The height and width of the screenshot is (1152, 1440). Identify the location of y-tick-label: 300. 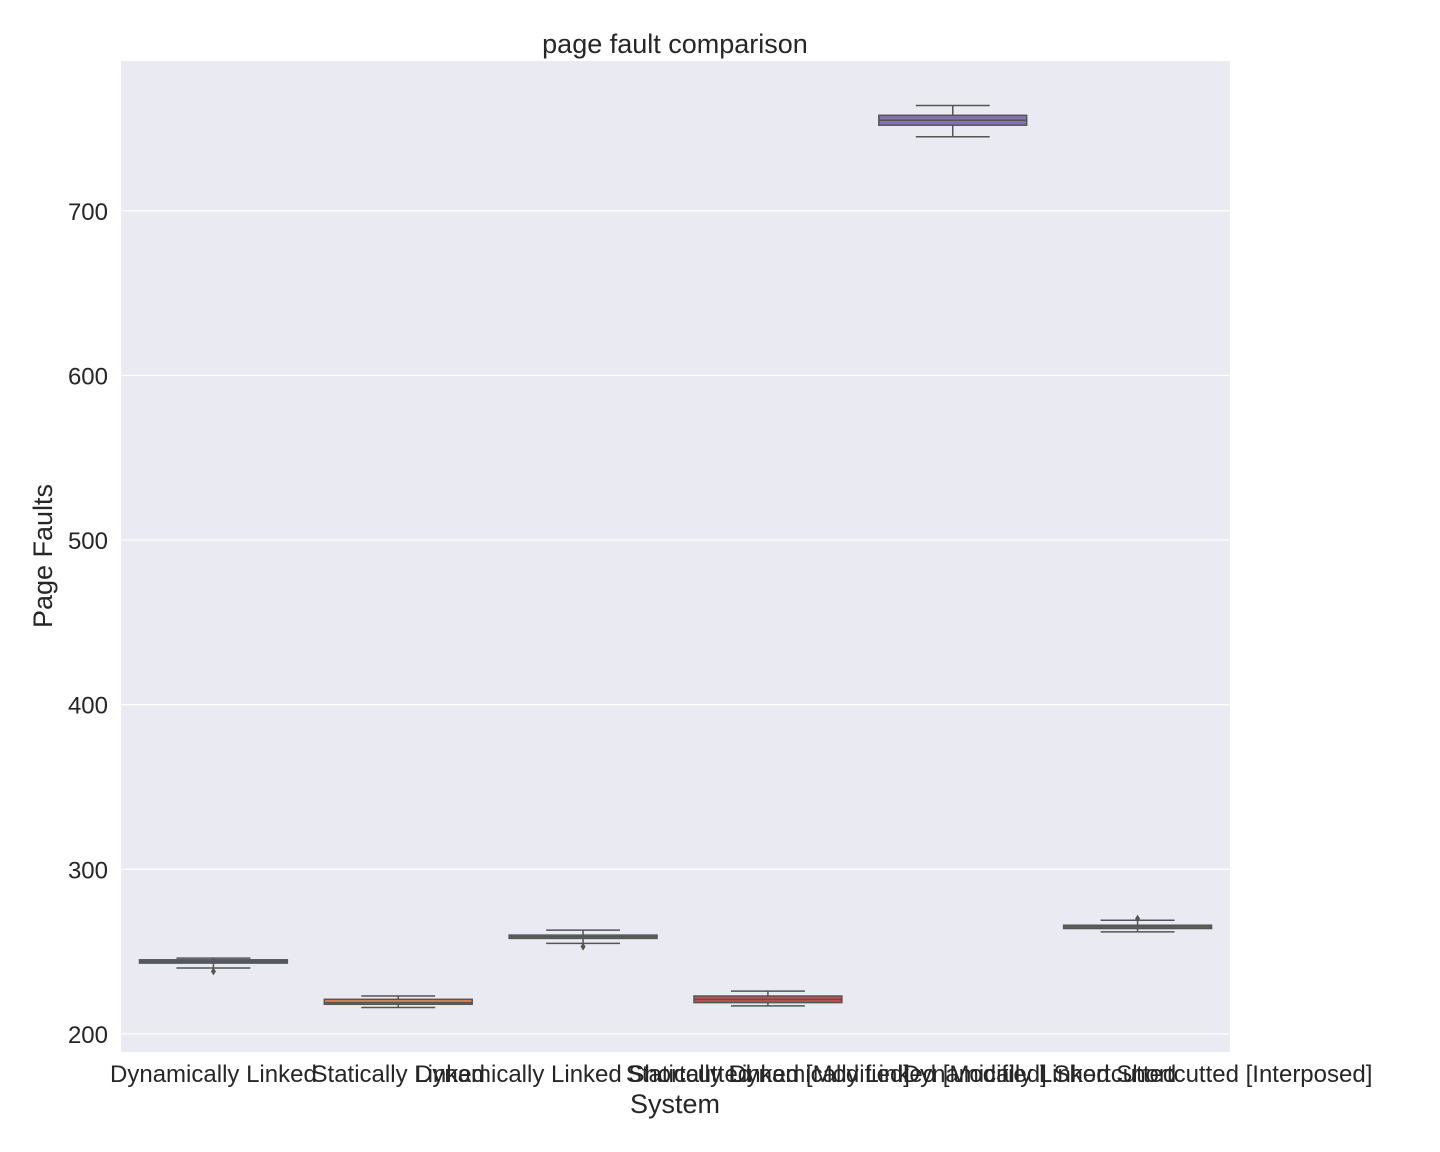
(88, 870).